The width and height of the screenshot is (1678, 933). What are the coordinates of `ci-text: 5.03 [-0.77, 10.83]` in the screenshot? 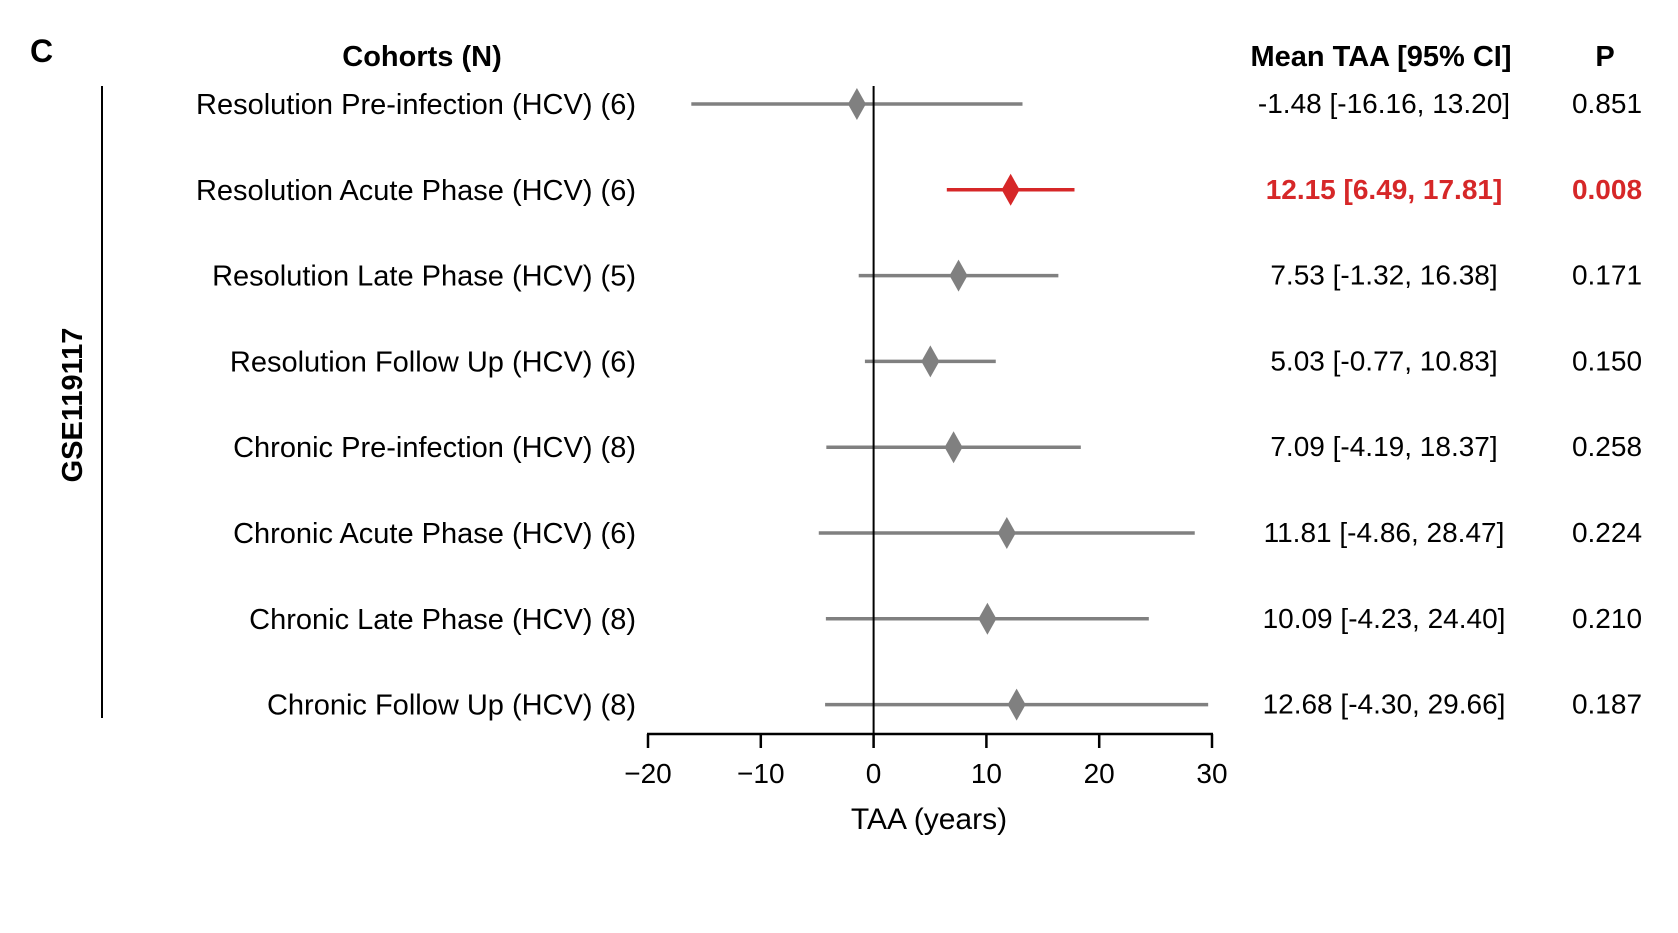 It's located at (1383, 360).